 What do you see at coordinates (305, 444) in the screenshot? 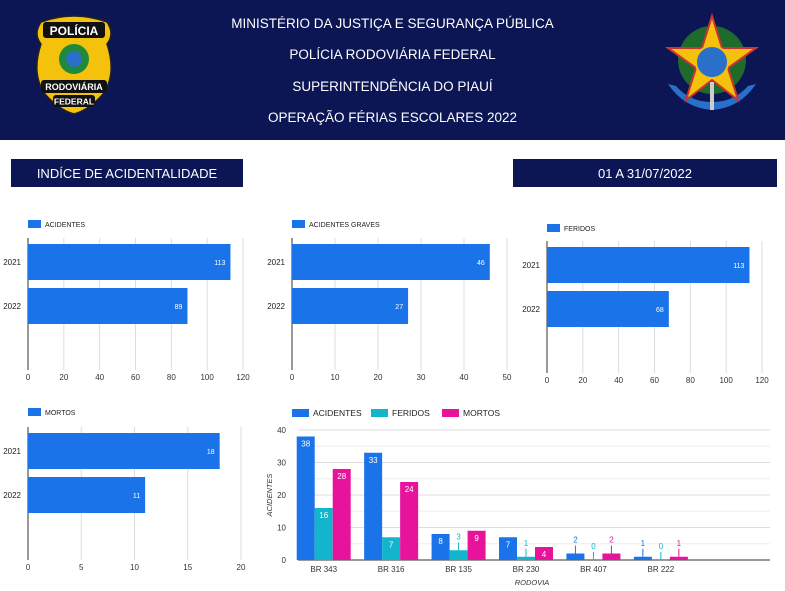
I see `data-label: 38` at bounding box center [305, 444].